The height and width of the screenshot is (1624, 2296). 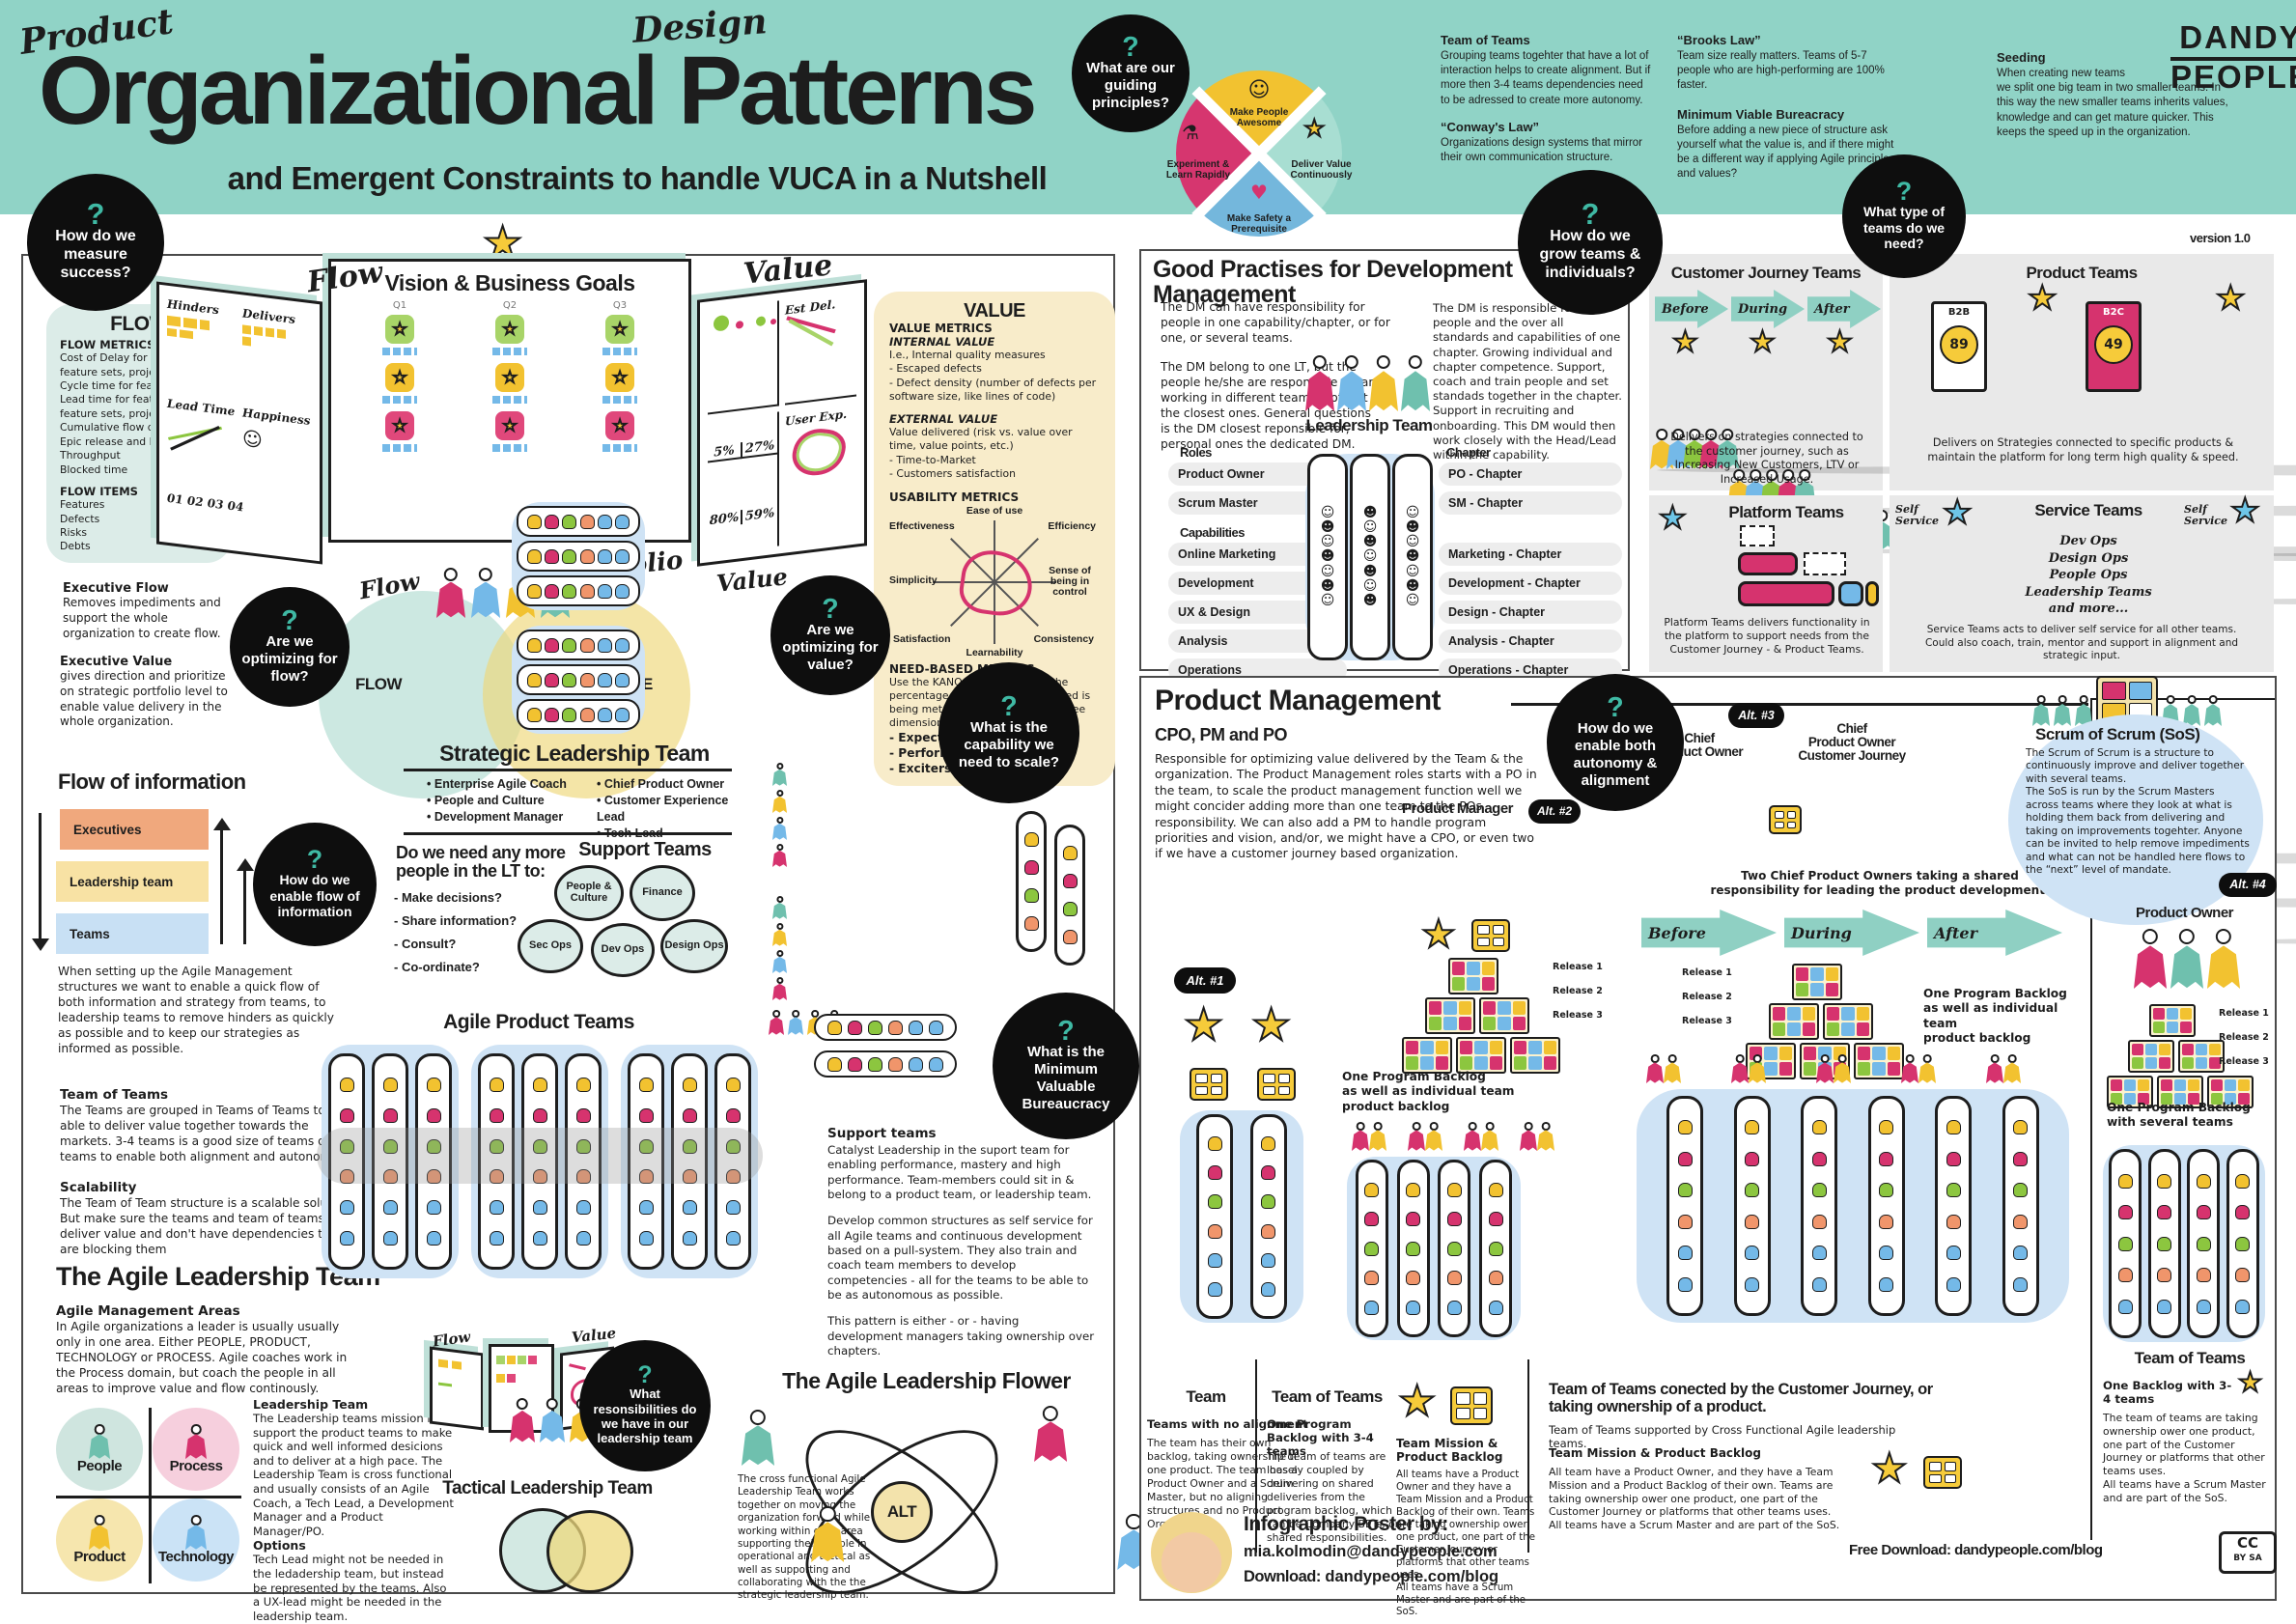 I want to click on support-teams-title: Support Teams, so click(x=645, y=850).